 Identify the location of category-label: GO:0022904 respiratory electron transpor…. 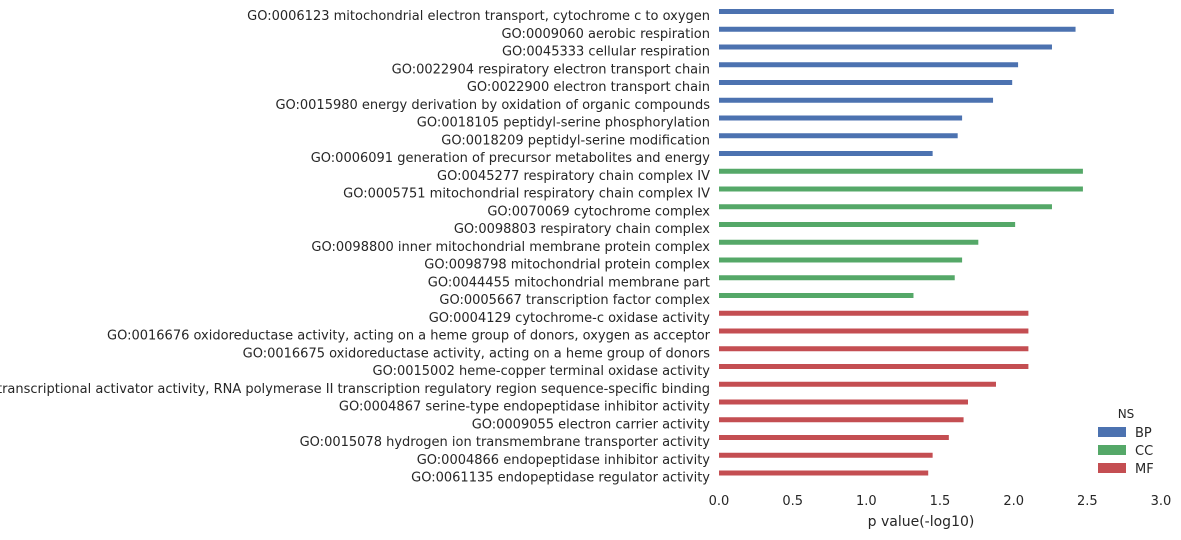
(551, 69).